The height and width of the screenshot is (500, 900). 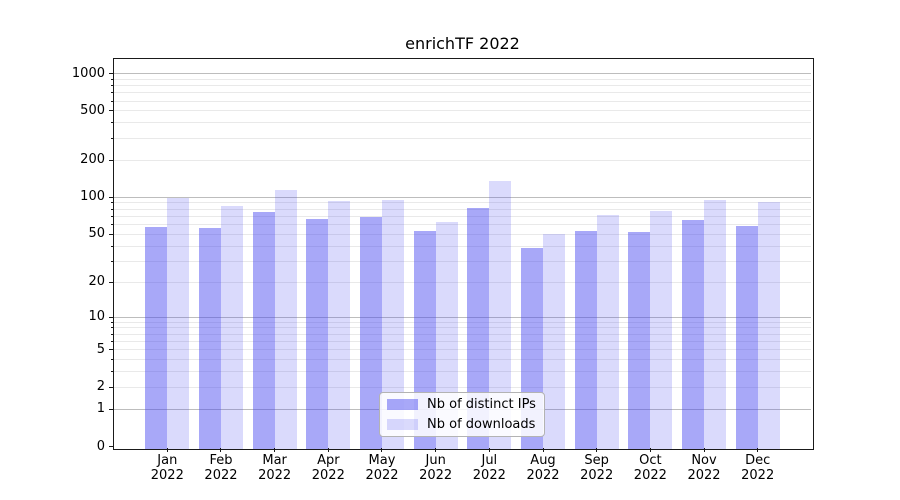 I want to click on x-tick-label: Mar 2022, so click(x=275, y=468).